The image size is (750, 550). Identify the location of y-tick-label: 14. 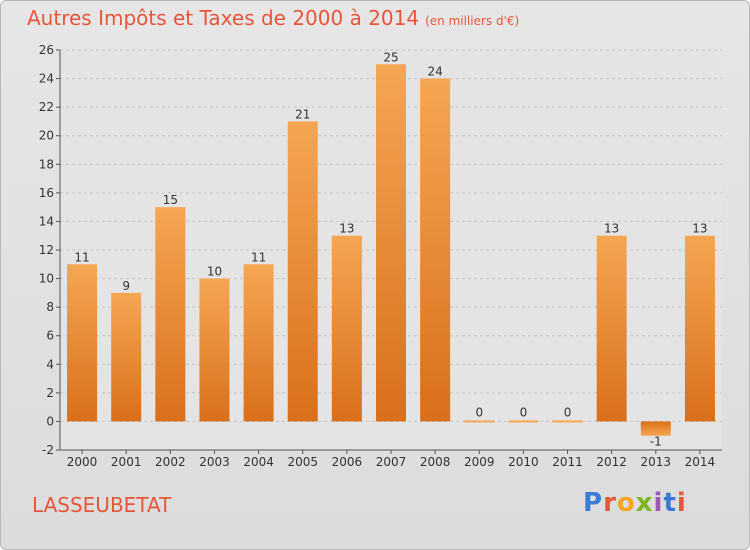
(46, 221).